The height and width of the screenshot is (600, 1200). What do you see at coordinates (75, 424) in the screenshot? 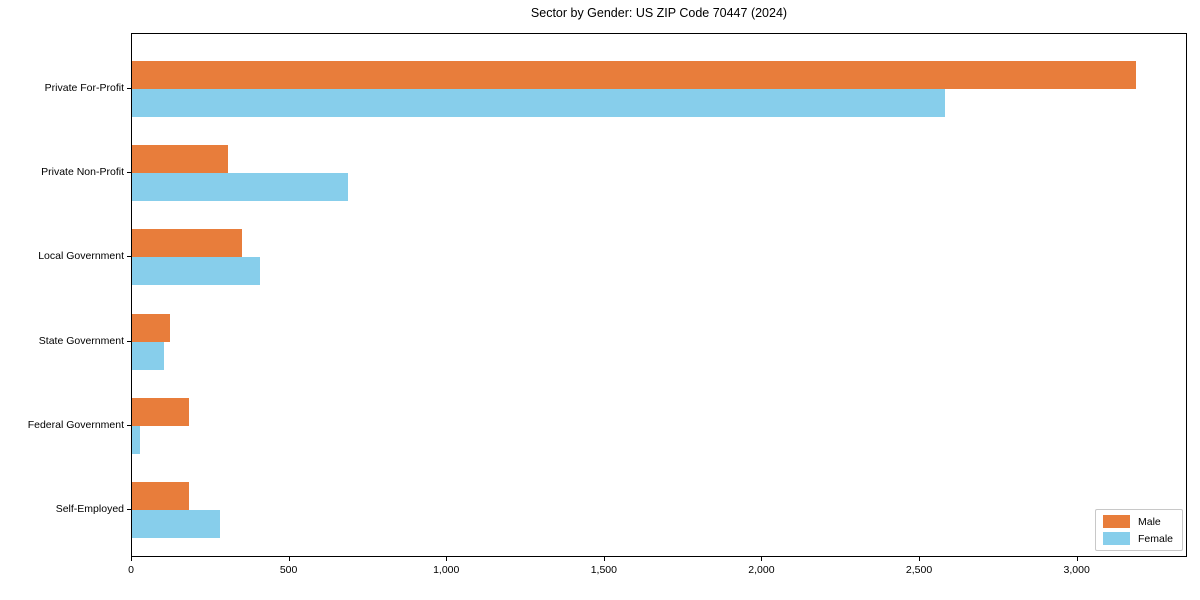
I see `y-axis-category-label: Federal Government` at bounding box center [75, 424].